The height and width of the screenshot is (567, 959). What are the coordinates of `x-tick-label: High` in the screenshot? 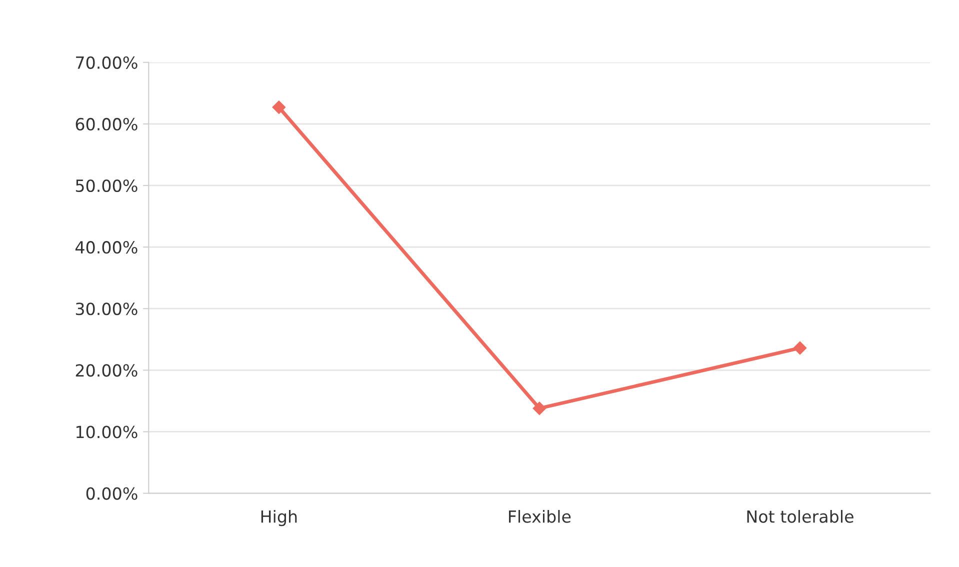 It's located at (279, 518).